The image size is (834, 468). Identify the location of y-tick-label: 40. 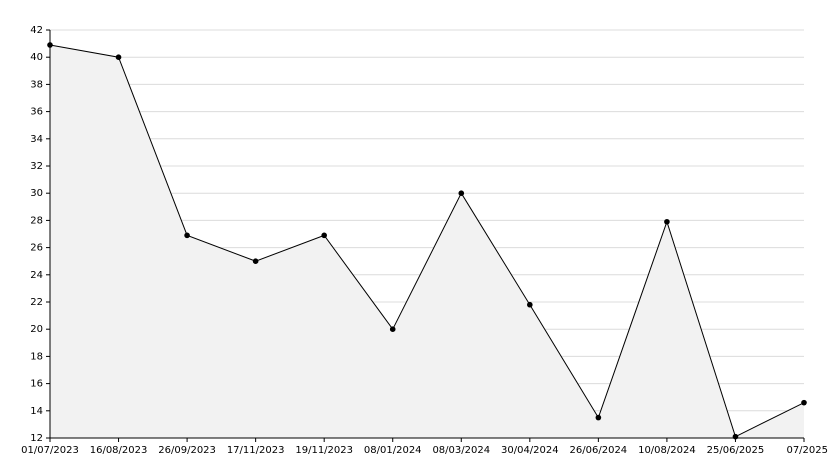
(36, 57).